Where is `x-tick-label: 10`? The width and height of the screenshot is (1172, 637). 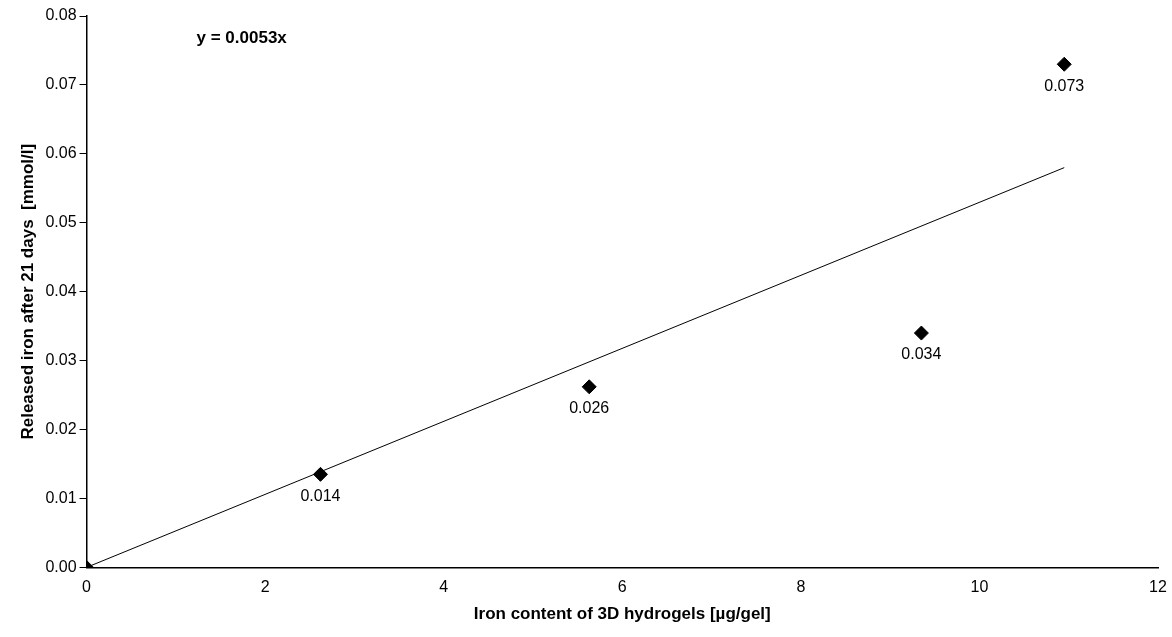
x-tick-label: 10 is located at coordinates (979, 587).